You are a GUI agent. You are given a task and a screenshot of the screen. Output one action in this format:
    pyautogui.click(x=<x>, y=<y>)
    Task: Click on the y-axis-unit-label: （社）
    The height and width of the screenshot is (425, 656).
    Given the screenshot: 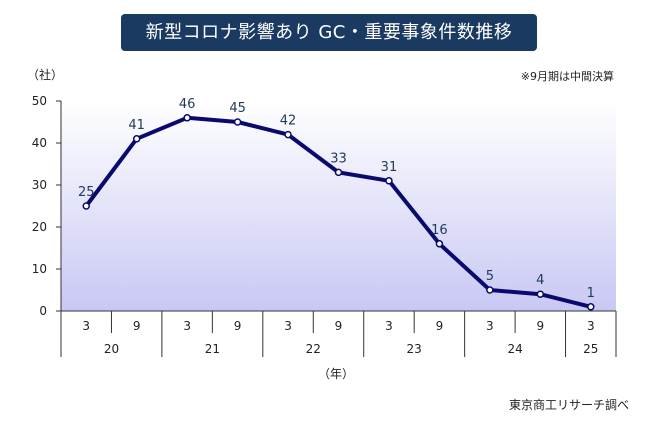 What is the action you would take?
    pyautogui.click(x=45, y=75)
    